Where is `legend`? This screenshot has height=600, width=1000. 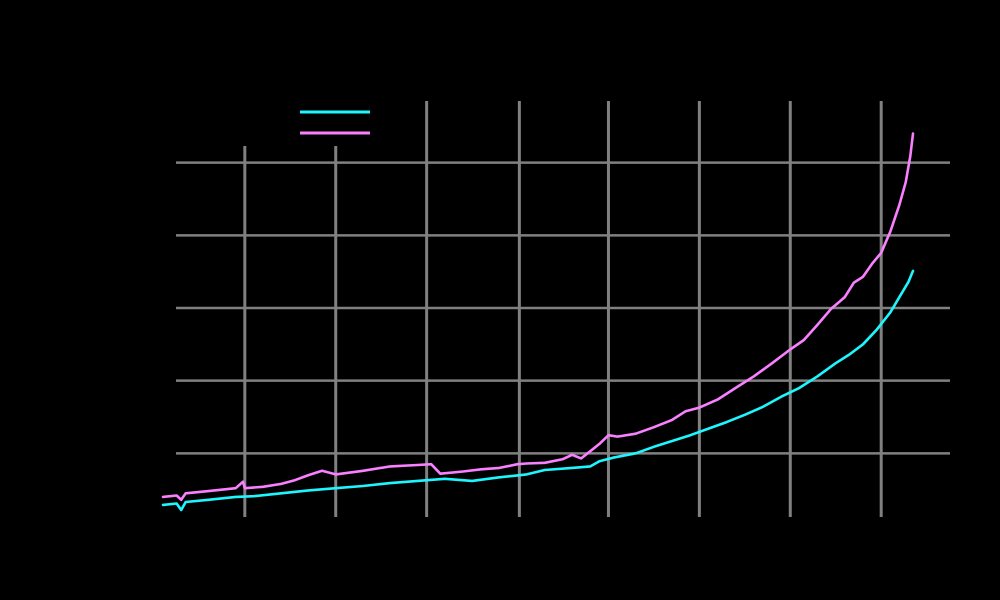 legend is located at coordinates (335, 122).